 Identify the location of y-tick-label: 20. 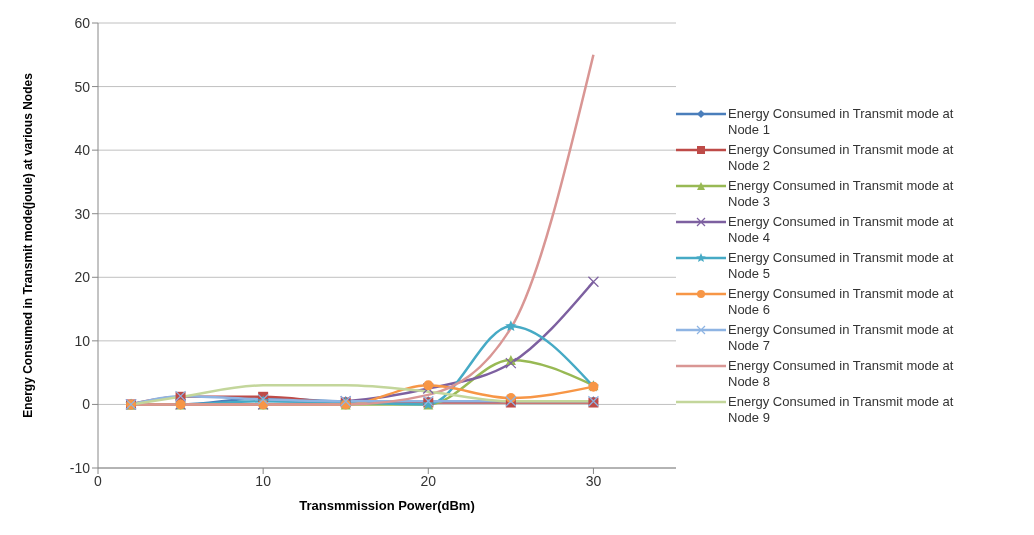
(82, 277).